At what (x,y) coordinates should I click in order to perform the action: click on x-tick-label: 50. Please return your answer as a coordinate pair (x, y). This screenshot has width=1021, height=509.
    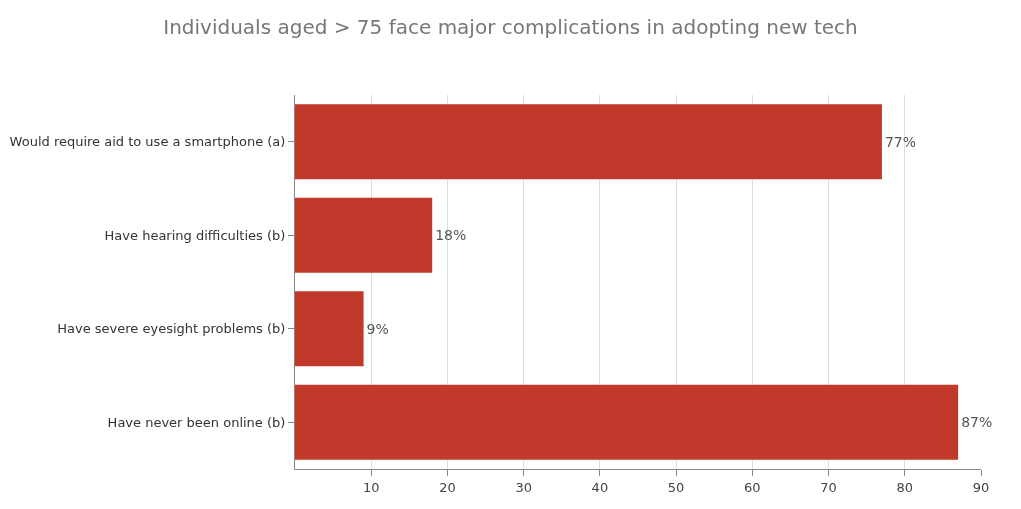
    Looking at the image, I should click on (676, 487).